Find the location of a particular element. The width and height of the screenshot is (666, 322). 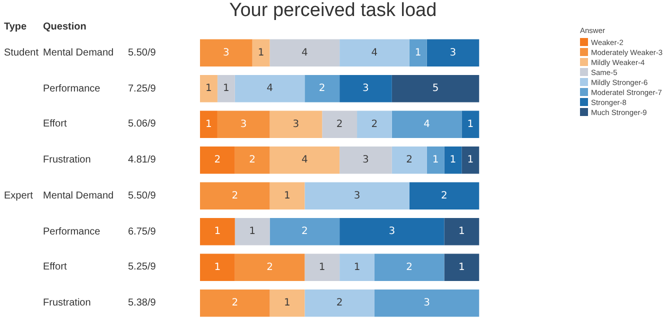

text: 5.25/9 is located at coordinates (142, 267).